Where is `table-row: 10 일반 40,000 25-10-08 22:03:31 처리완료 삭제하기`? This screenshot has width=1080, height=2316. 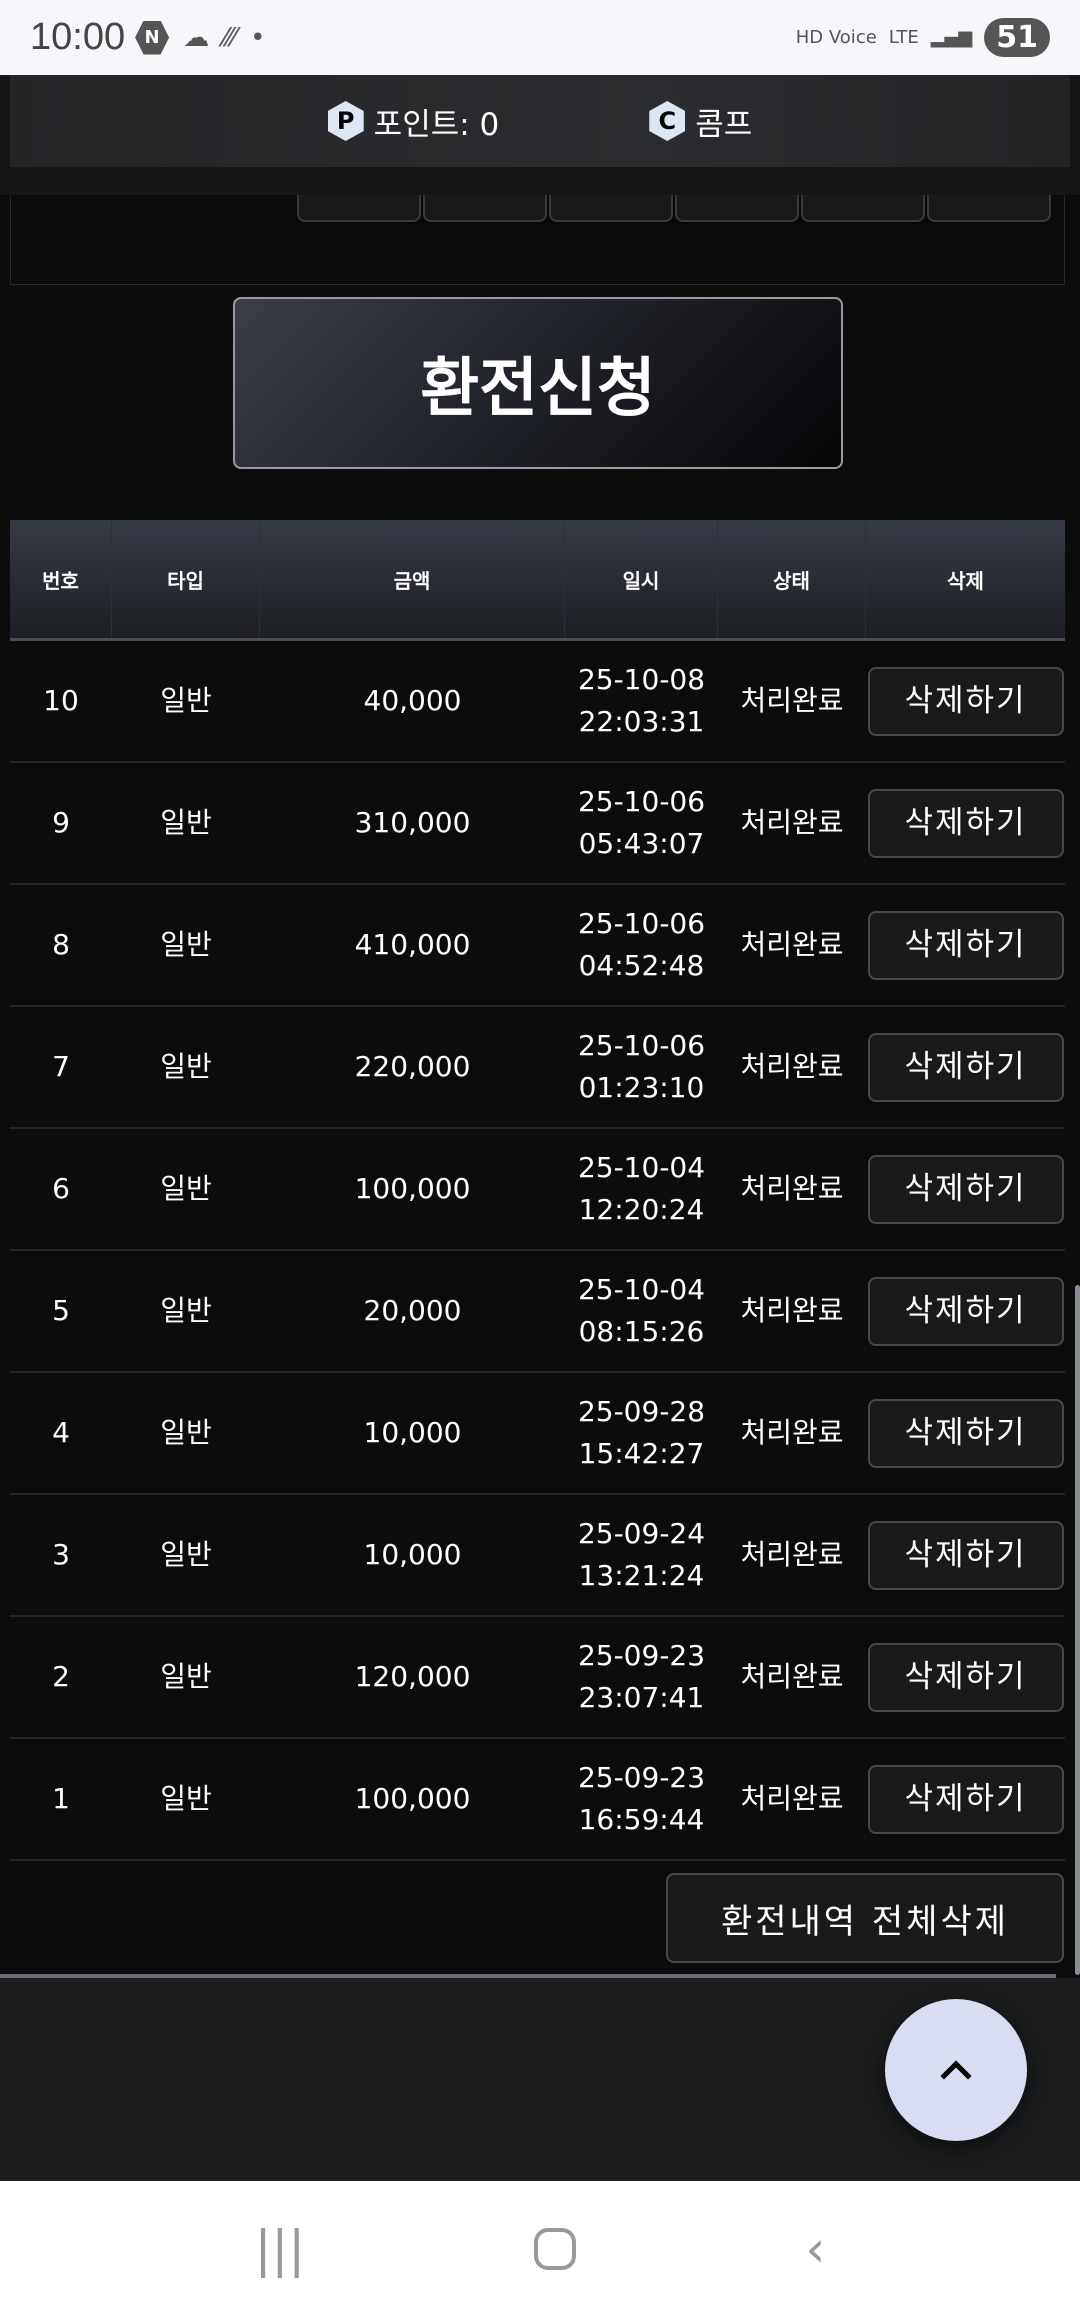
table-row: 10 일반 40,000 25-10-08 22:03:31 처리완료 삭제하기 is located at coordinates (537, 702).